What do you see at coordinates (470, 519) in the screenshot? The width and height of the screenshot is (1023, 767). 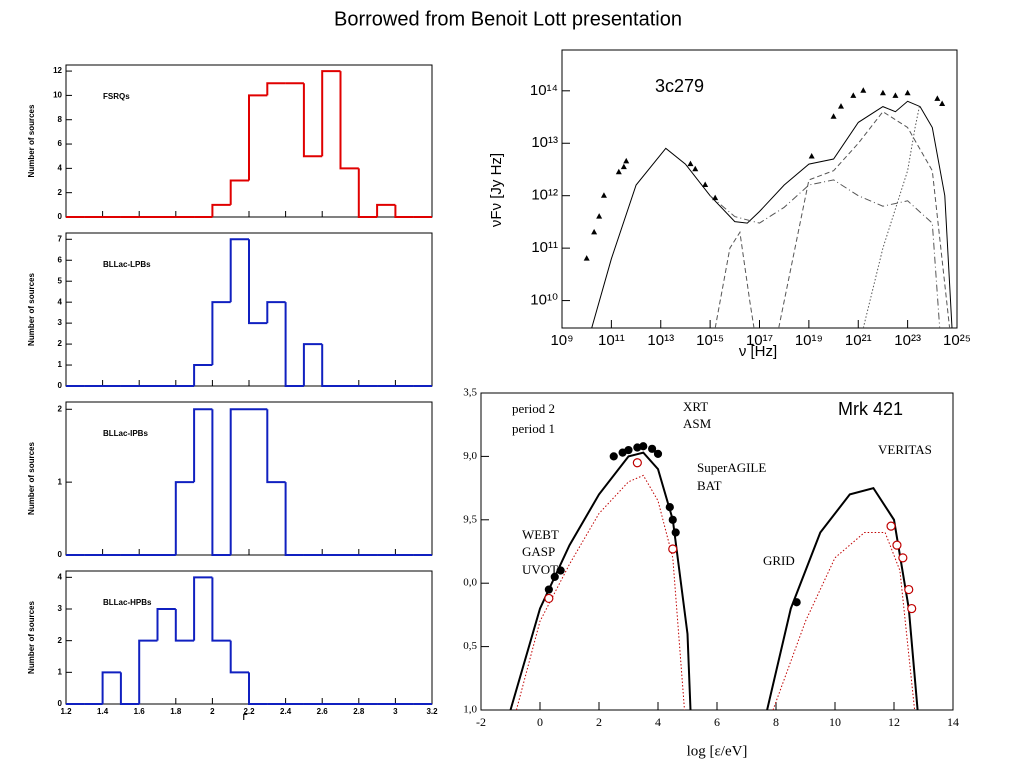 I see `y-tick-label: 9,5` at bounding box center [470, 519].